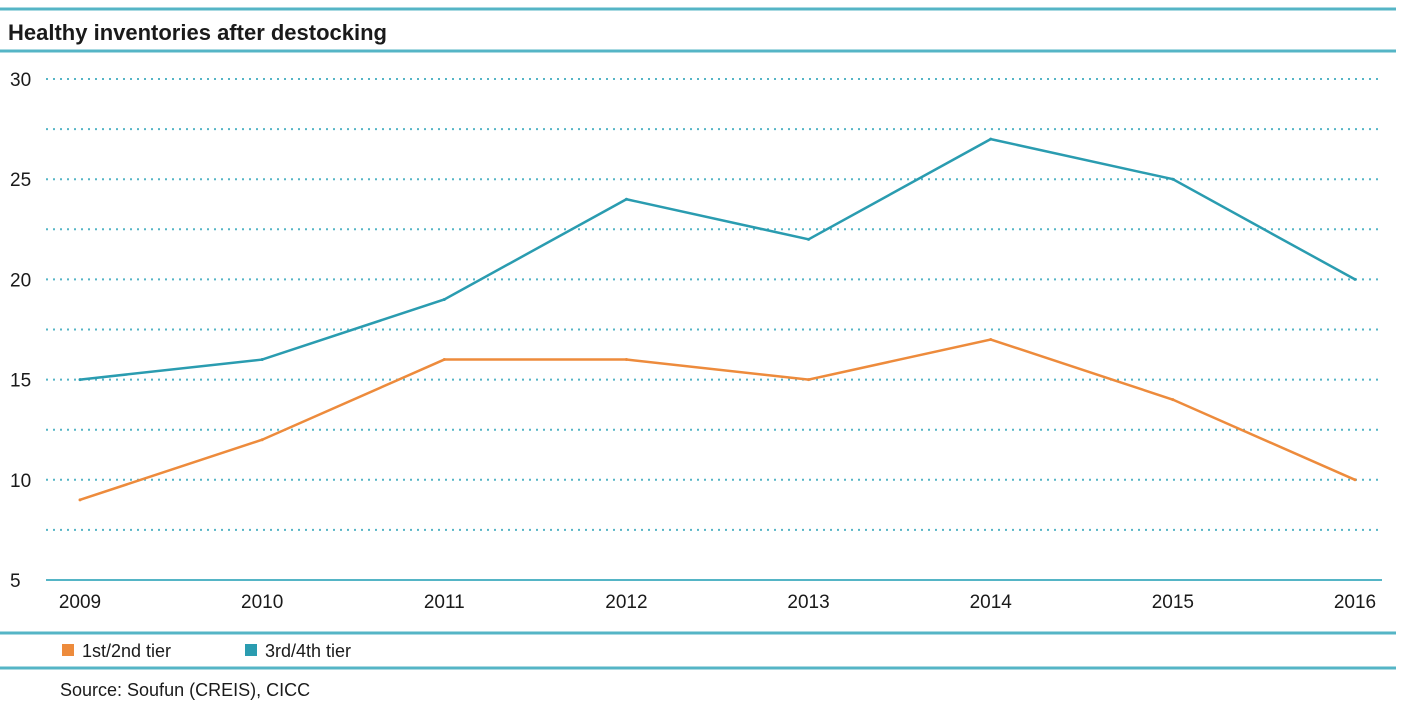  I want to click on y-tick-label: 30, so click(20, 80).